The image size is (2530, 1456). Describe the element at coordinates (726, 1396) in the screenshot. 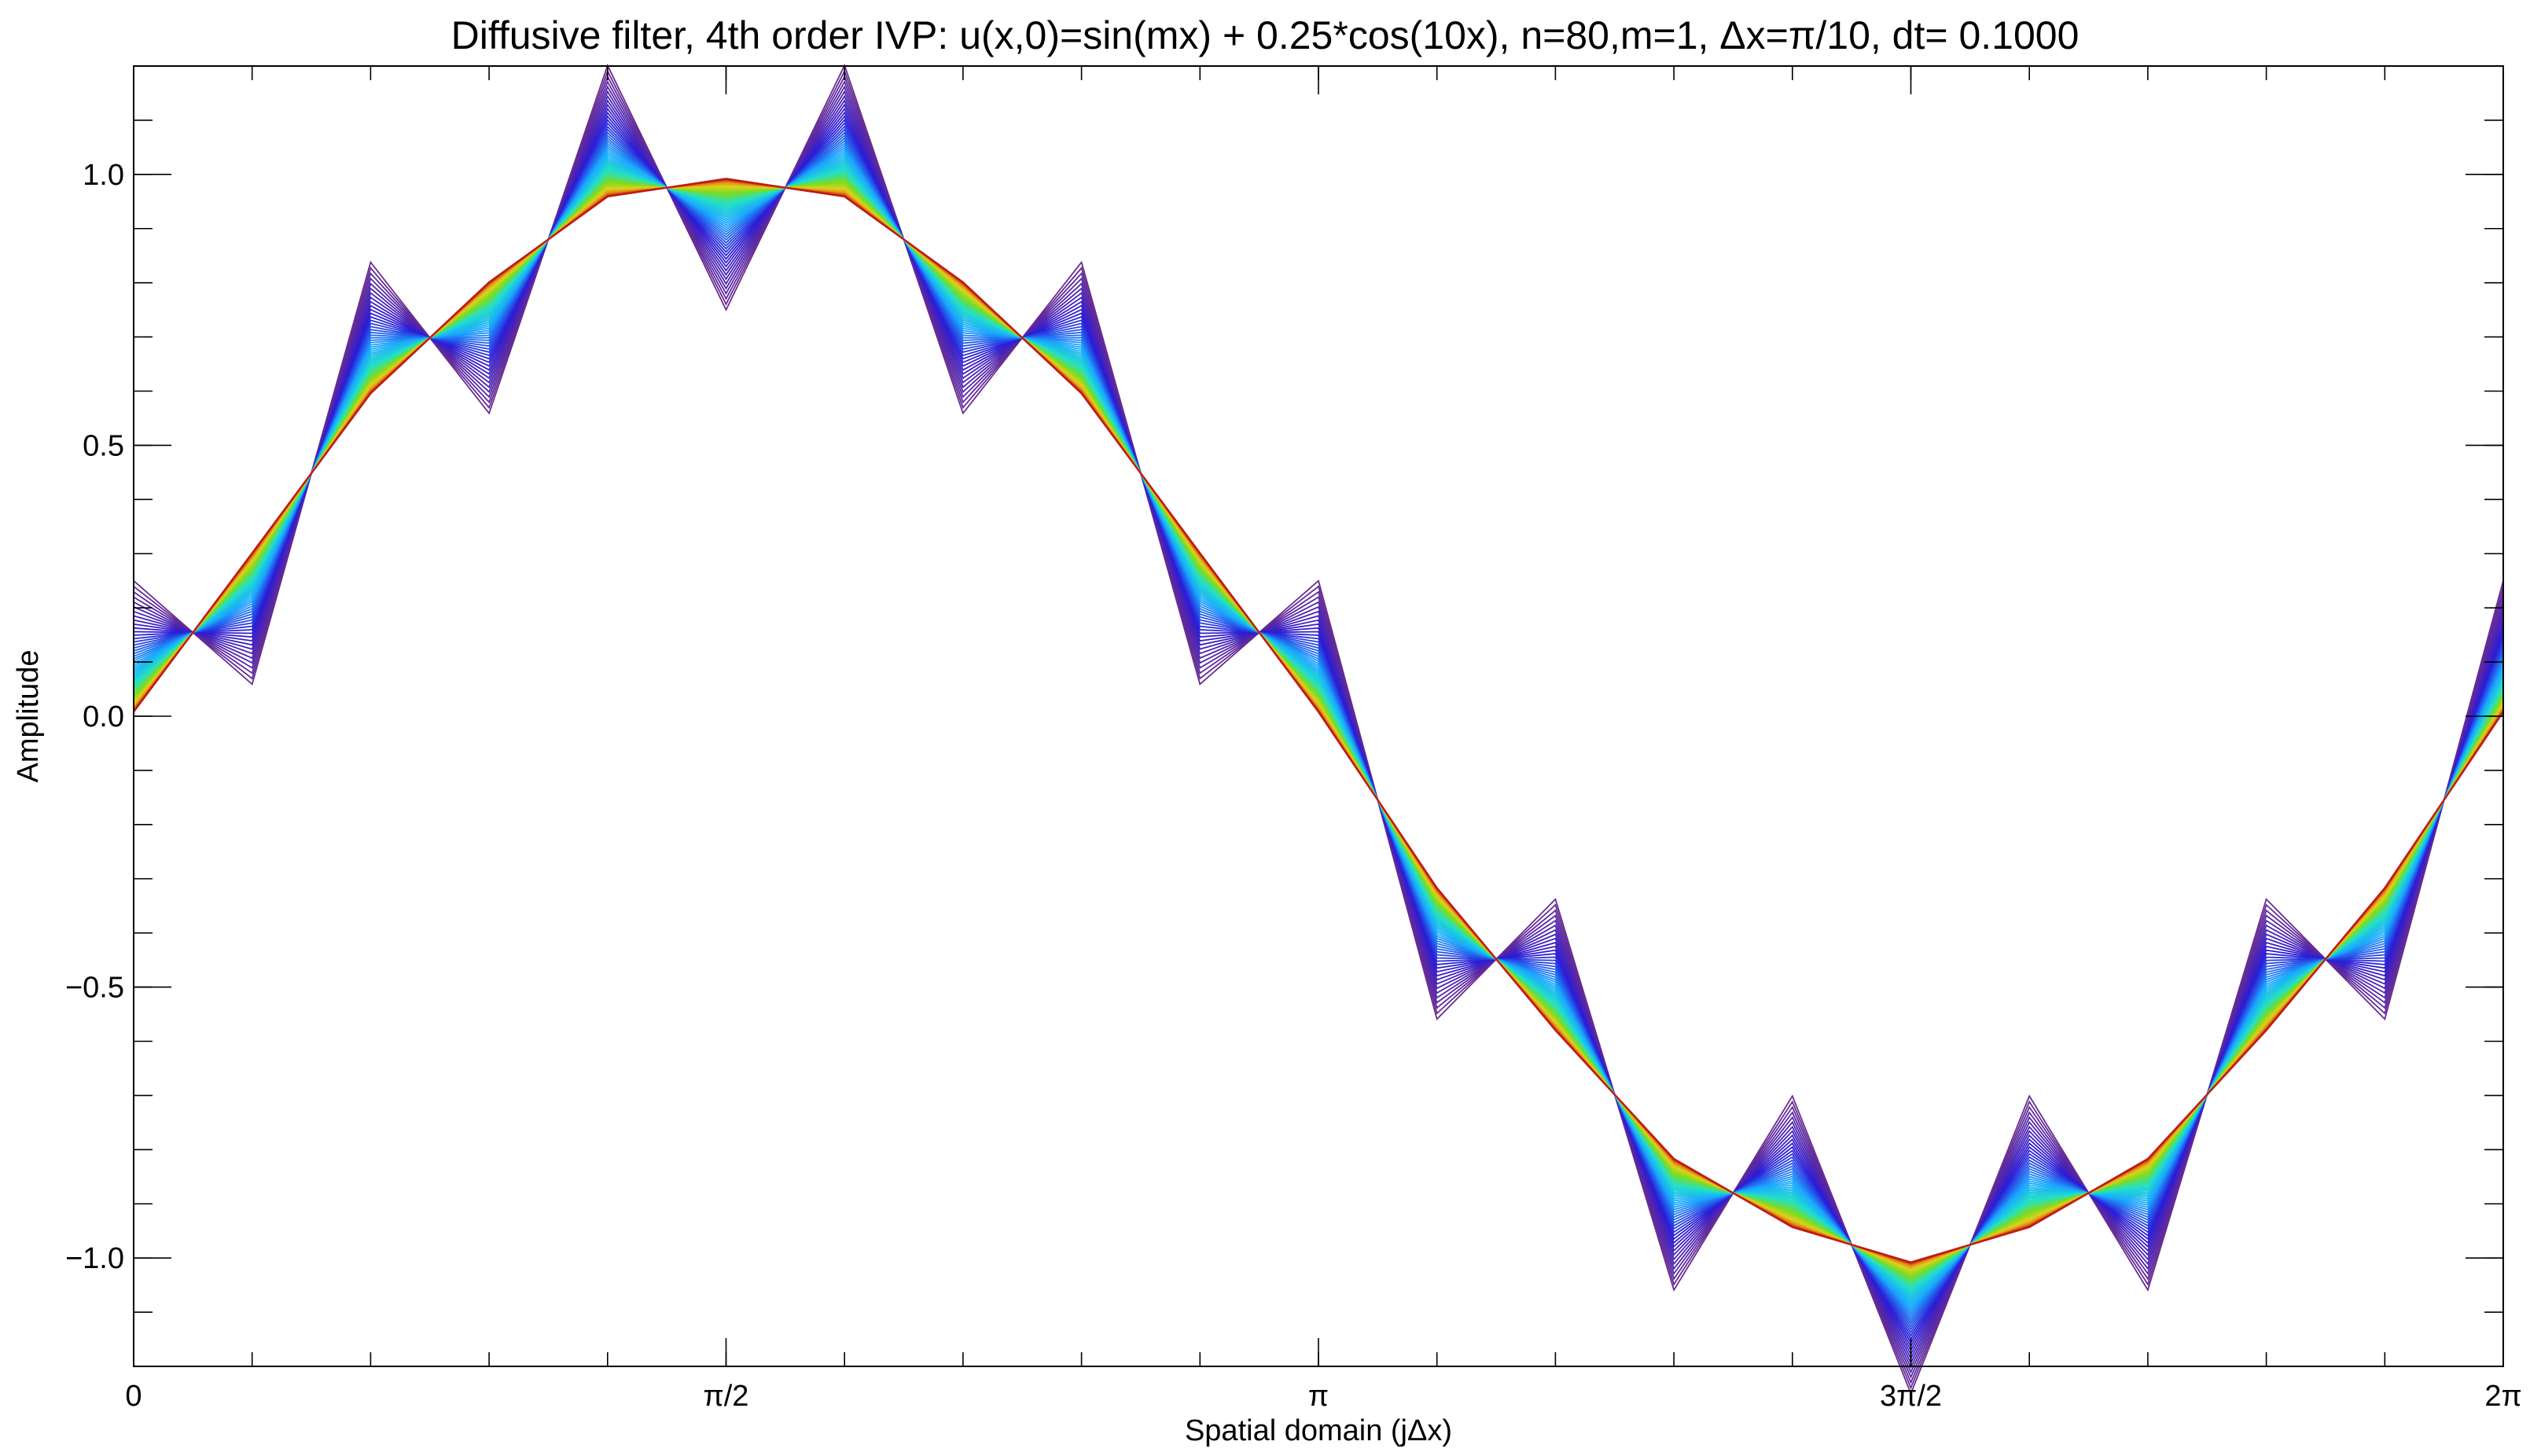

I see `x-tick-label-1: π/2` at that location.